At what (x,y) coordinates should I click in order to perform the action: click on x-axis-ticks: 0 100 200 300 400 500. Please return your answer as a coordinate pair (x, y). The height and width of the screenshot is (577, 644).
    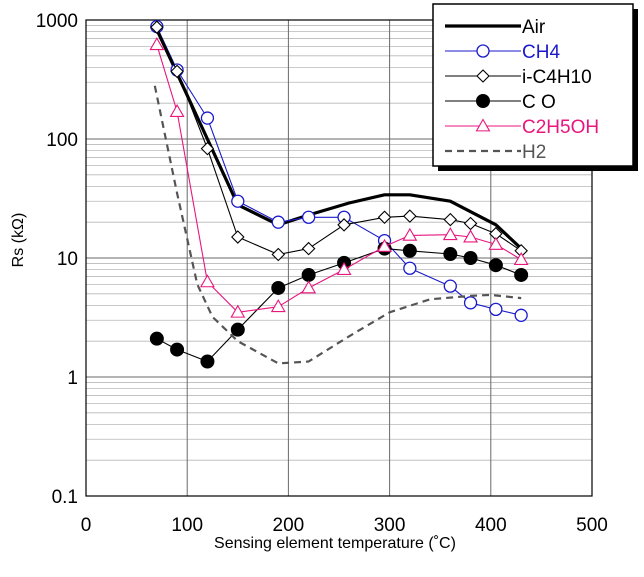
    Looking at the image, I should click on (344, 525).